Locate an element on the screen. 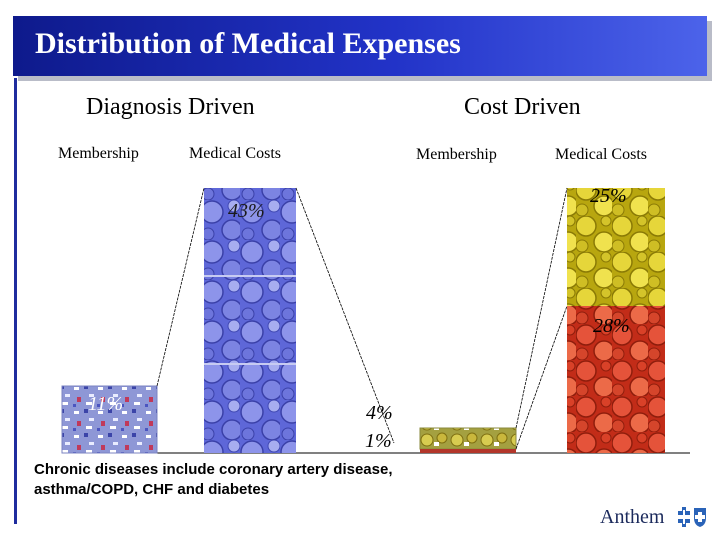  cost-membership-bottom-bar is located at coordinates (468, 451).